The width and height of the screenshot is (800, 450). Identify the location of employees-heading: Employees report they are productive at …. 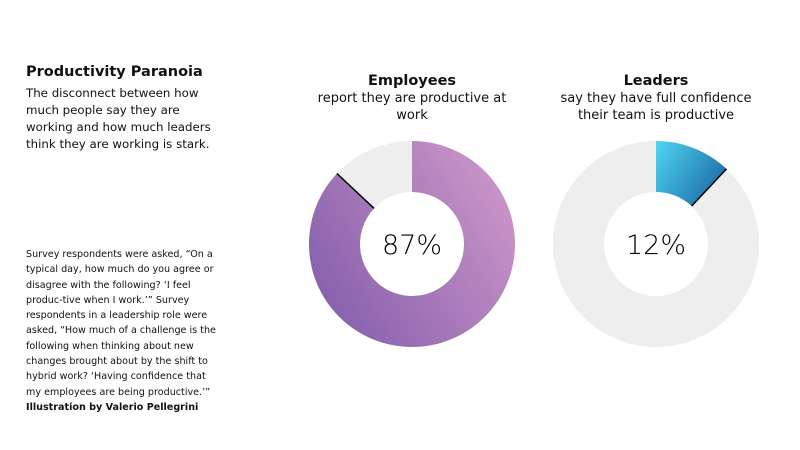
(412, 98).